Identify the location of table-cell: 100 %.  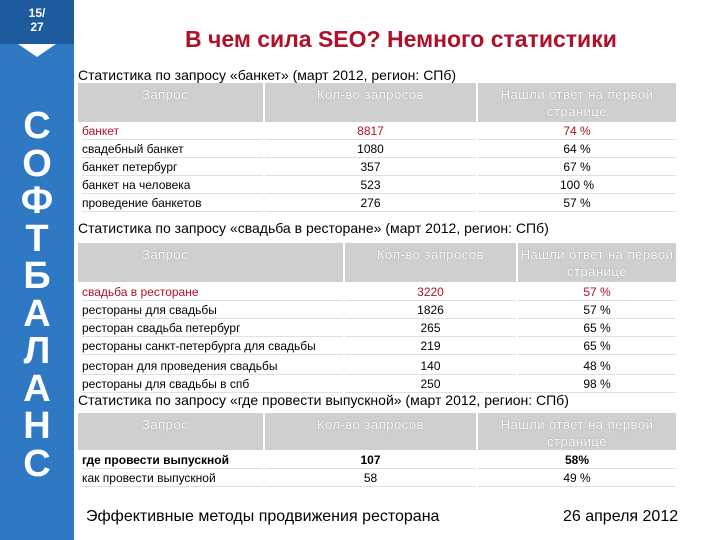
(577, 185).